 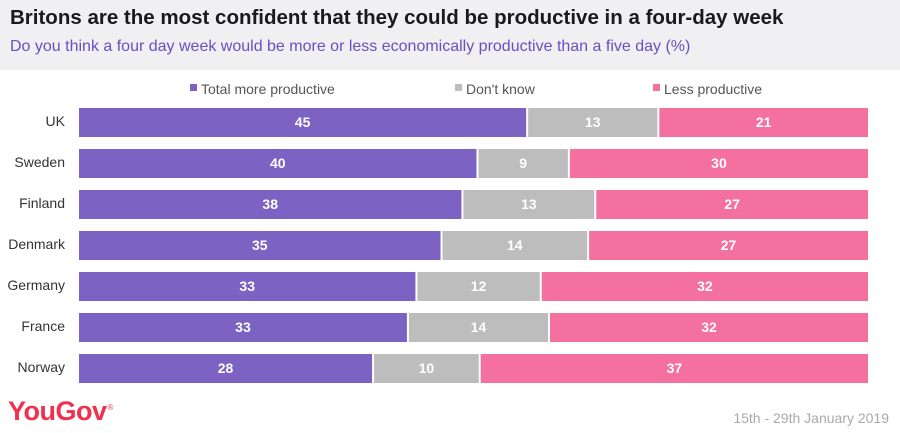 I want to click on bar-sweden-don-t-know, so click(x=523, y=163).